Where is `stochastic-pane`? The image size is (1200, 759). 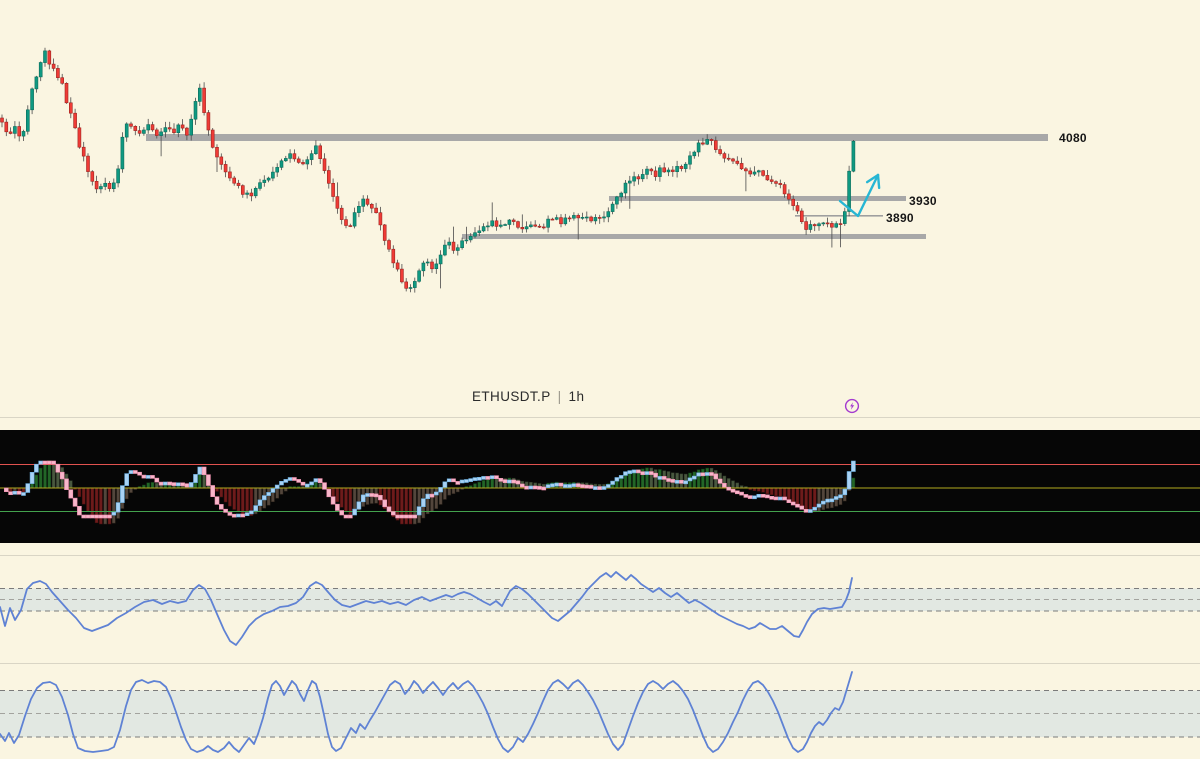 stochastic-pane is located at coordinates (600, 712).